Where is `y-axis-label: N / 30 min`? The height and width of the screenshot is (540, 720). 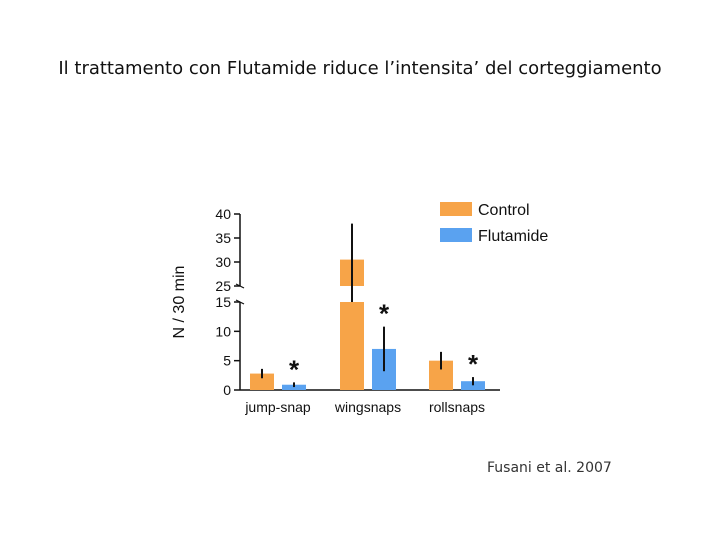 y-axis-label: N / 30 min is located at coordinates (179, 302).